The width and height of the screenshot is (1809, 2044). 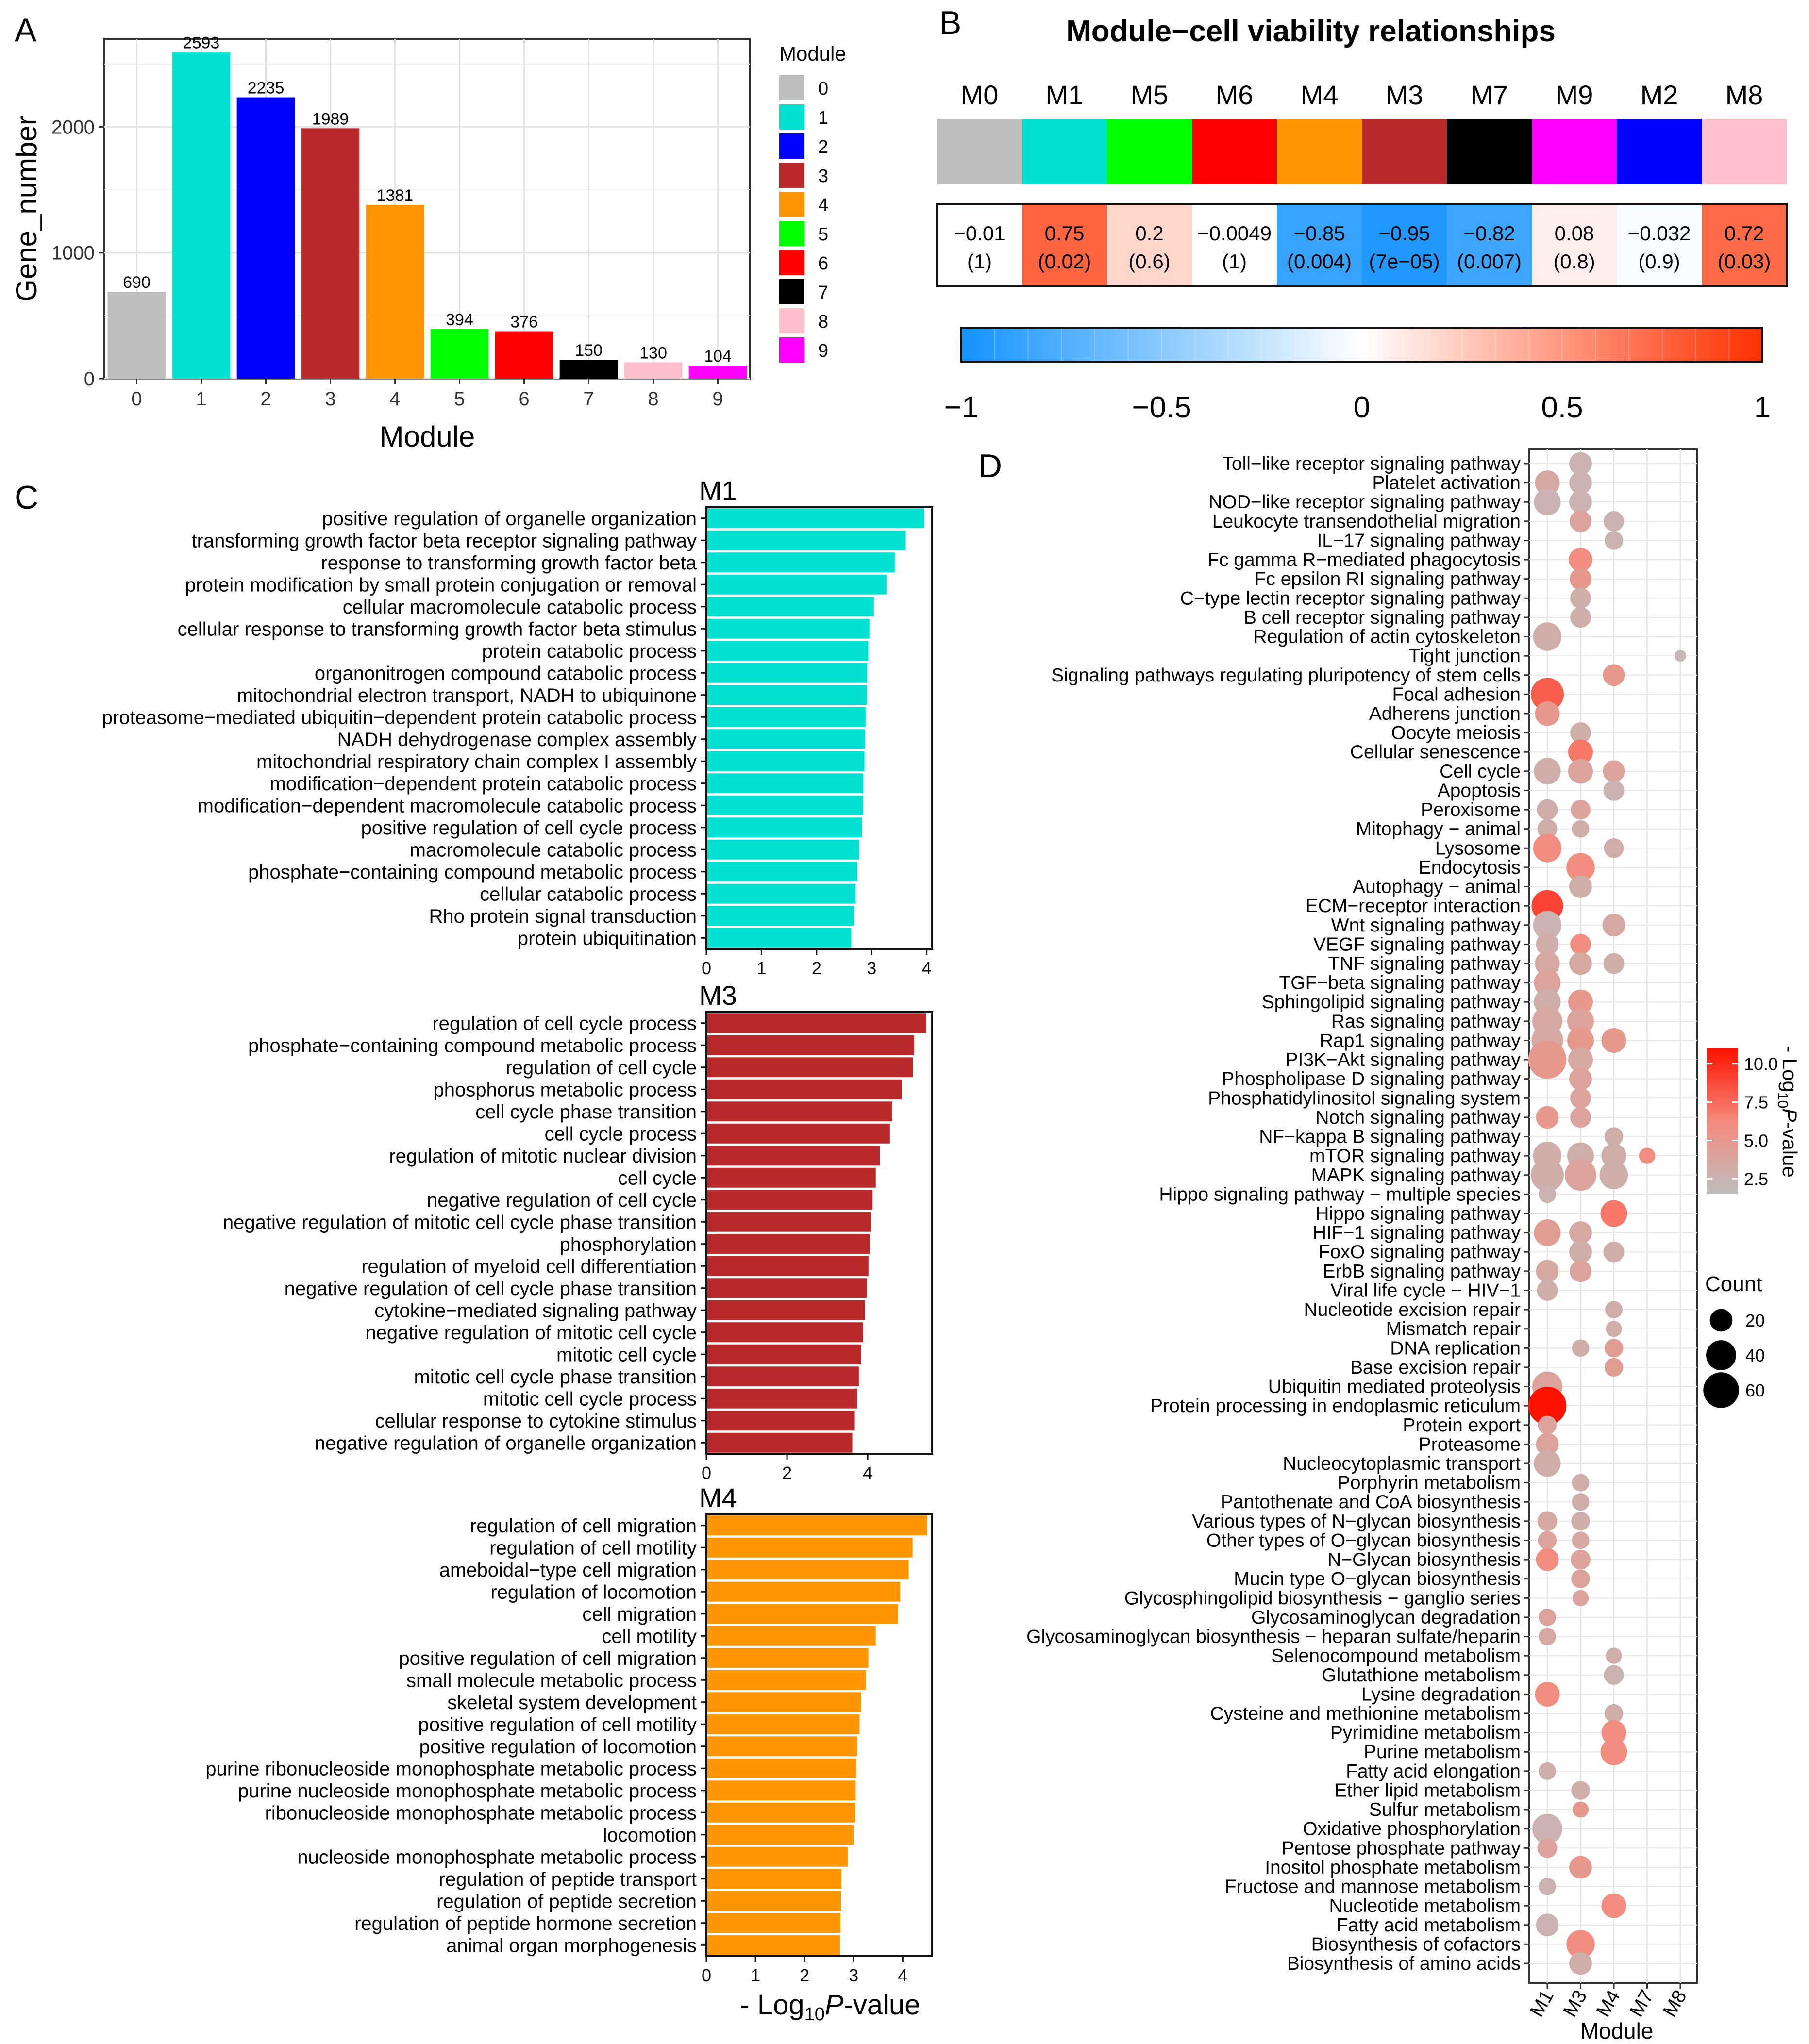 I want to click on a-xtick-label: 7, so click(x=589, y=399).